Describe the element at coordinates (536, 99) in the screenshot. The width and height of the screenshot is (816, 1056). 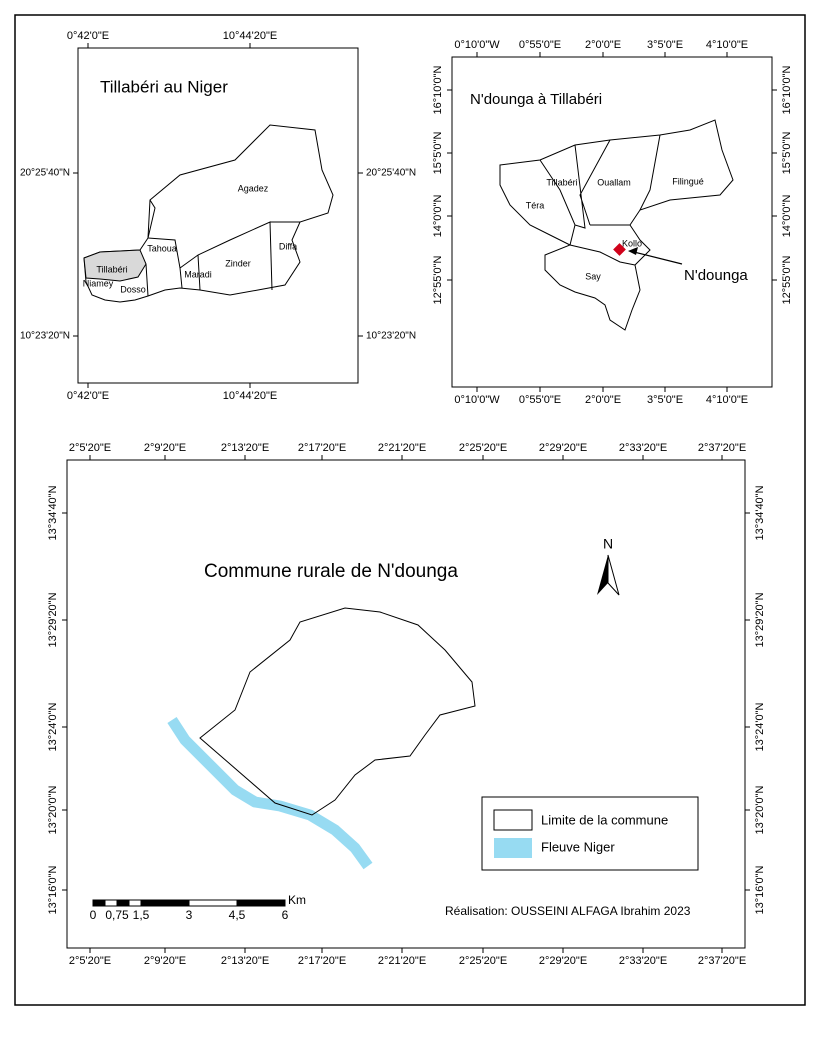
I see `map2-title: N'dounga à Tillabéri` at that location.